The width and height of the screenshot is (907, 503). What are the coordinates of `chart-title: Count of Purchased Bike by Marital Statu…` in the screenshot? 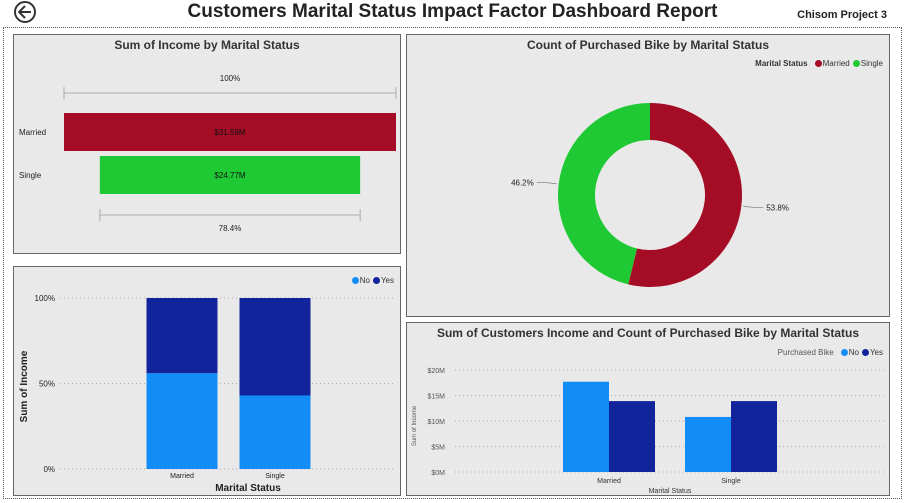 It's located at (648, 45).